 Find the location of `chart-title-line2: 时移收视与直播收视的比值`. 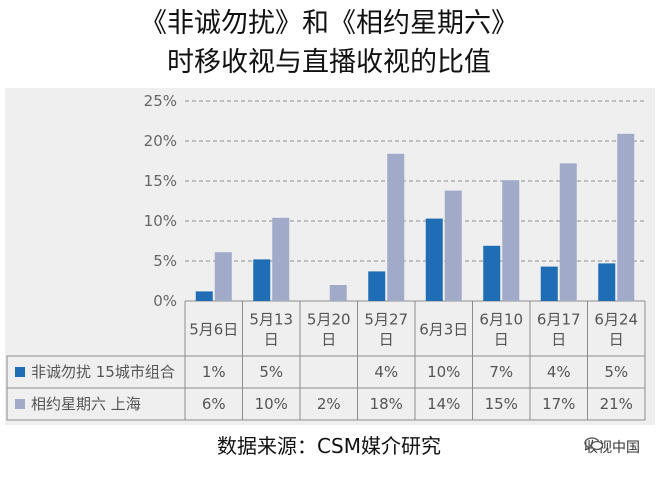

chart-title-line2: 时移收视与直播收视的比值 is located at coordinates (329, 62).